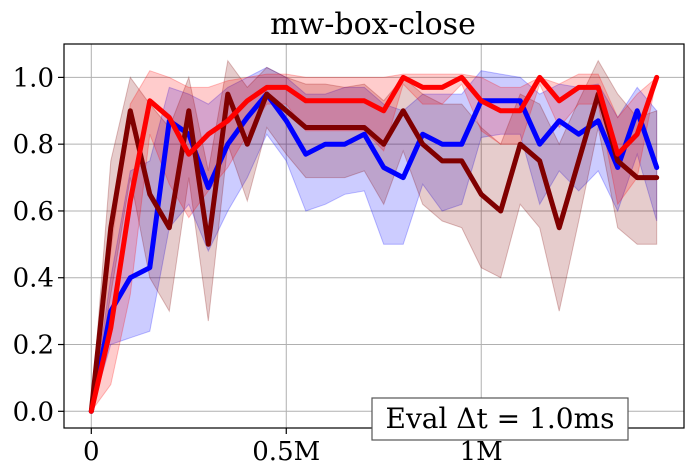 The height and width of the screenshot is (475, 694). I want to click on y-tick-label: 1.0, so click(33, 78).